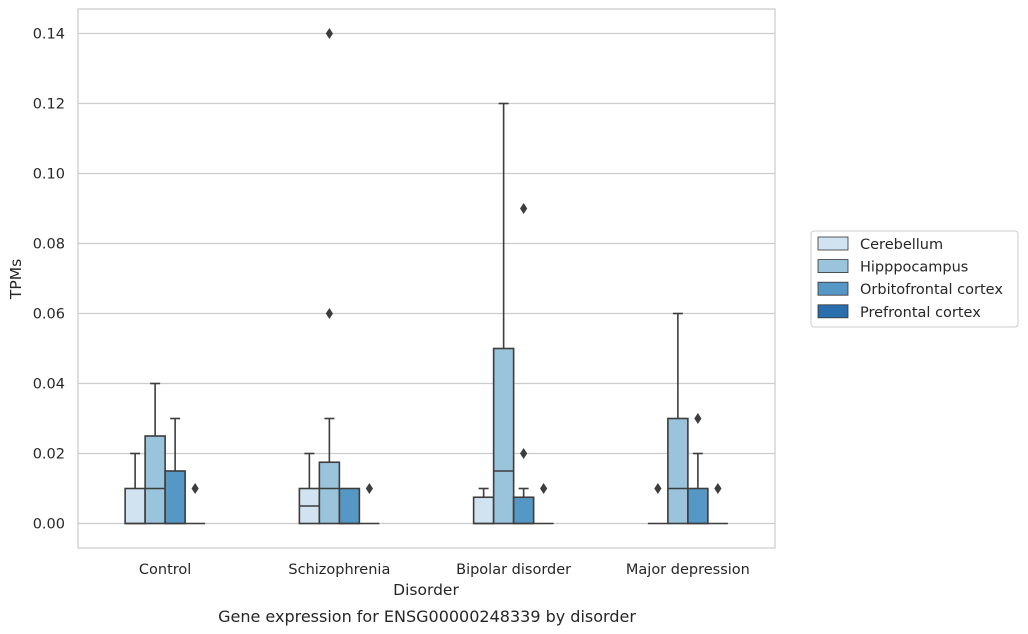 The width and height of the screenshot is (1028, 634). I want to click on legend-label: Prefrontal cortex, so click(920, 313).